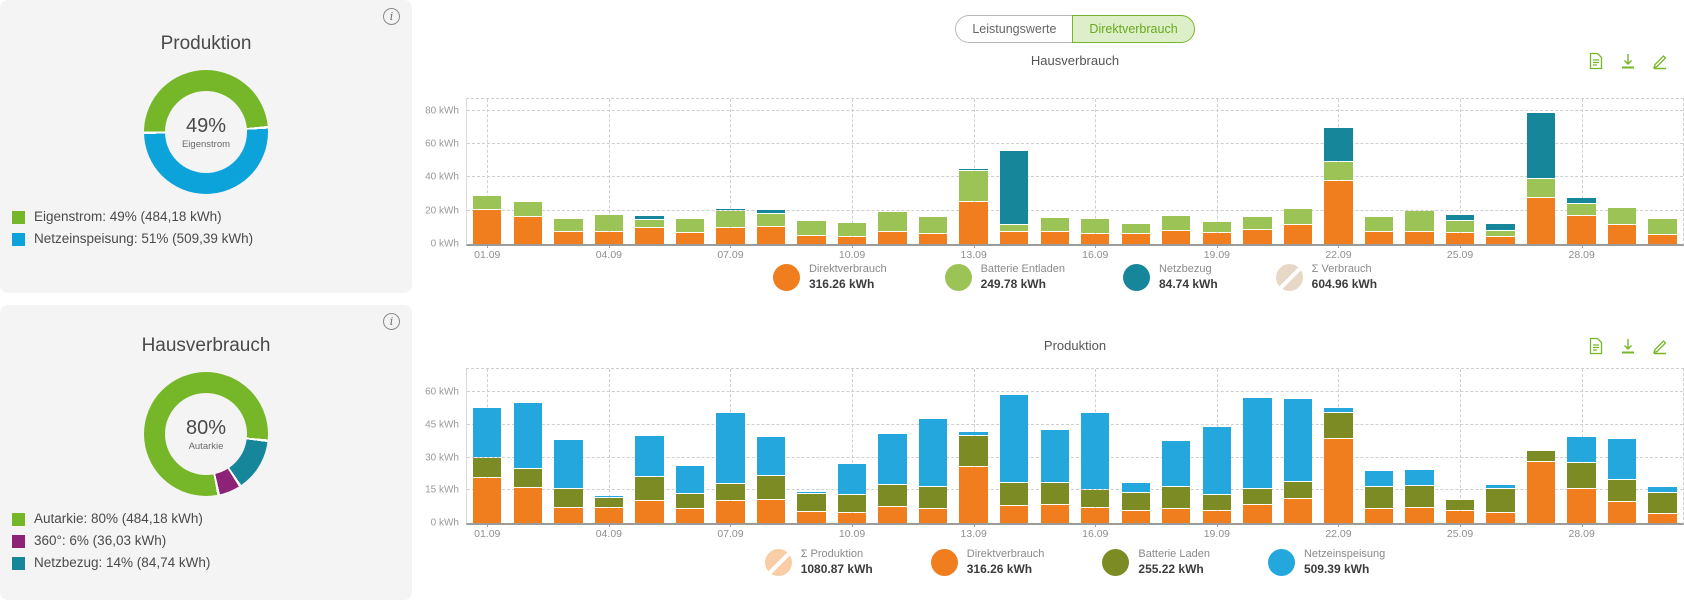 This screenshot has height=600, width=1684. Describe the element at coordinates (1326, 562) in the screenshot. I see `legend-item-netzeinspeisung: Netzeinspeisung 509.39 kWh` at that location.